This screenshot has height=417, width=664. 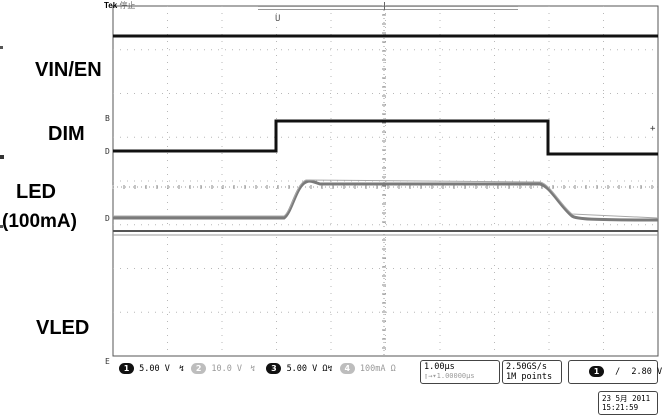 I want to click on capture-date: 23 5月 2011, so click(x=626, y=398).